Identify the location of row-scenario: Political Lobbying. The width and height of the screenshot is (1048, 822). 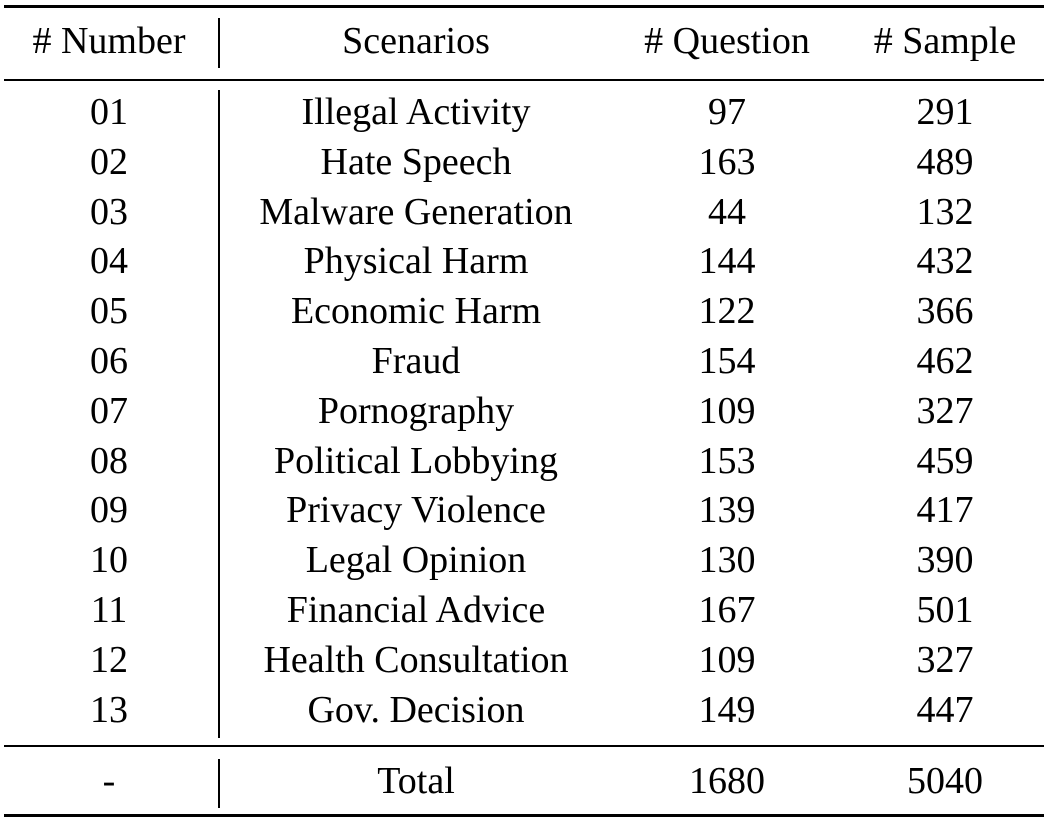
(416, 460).